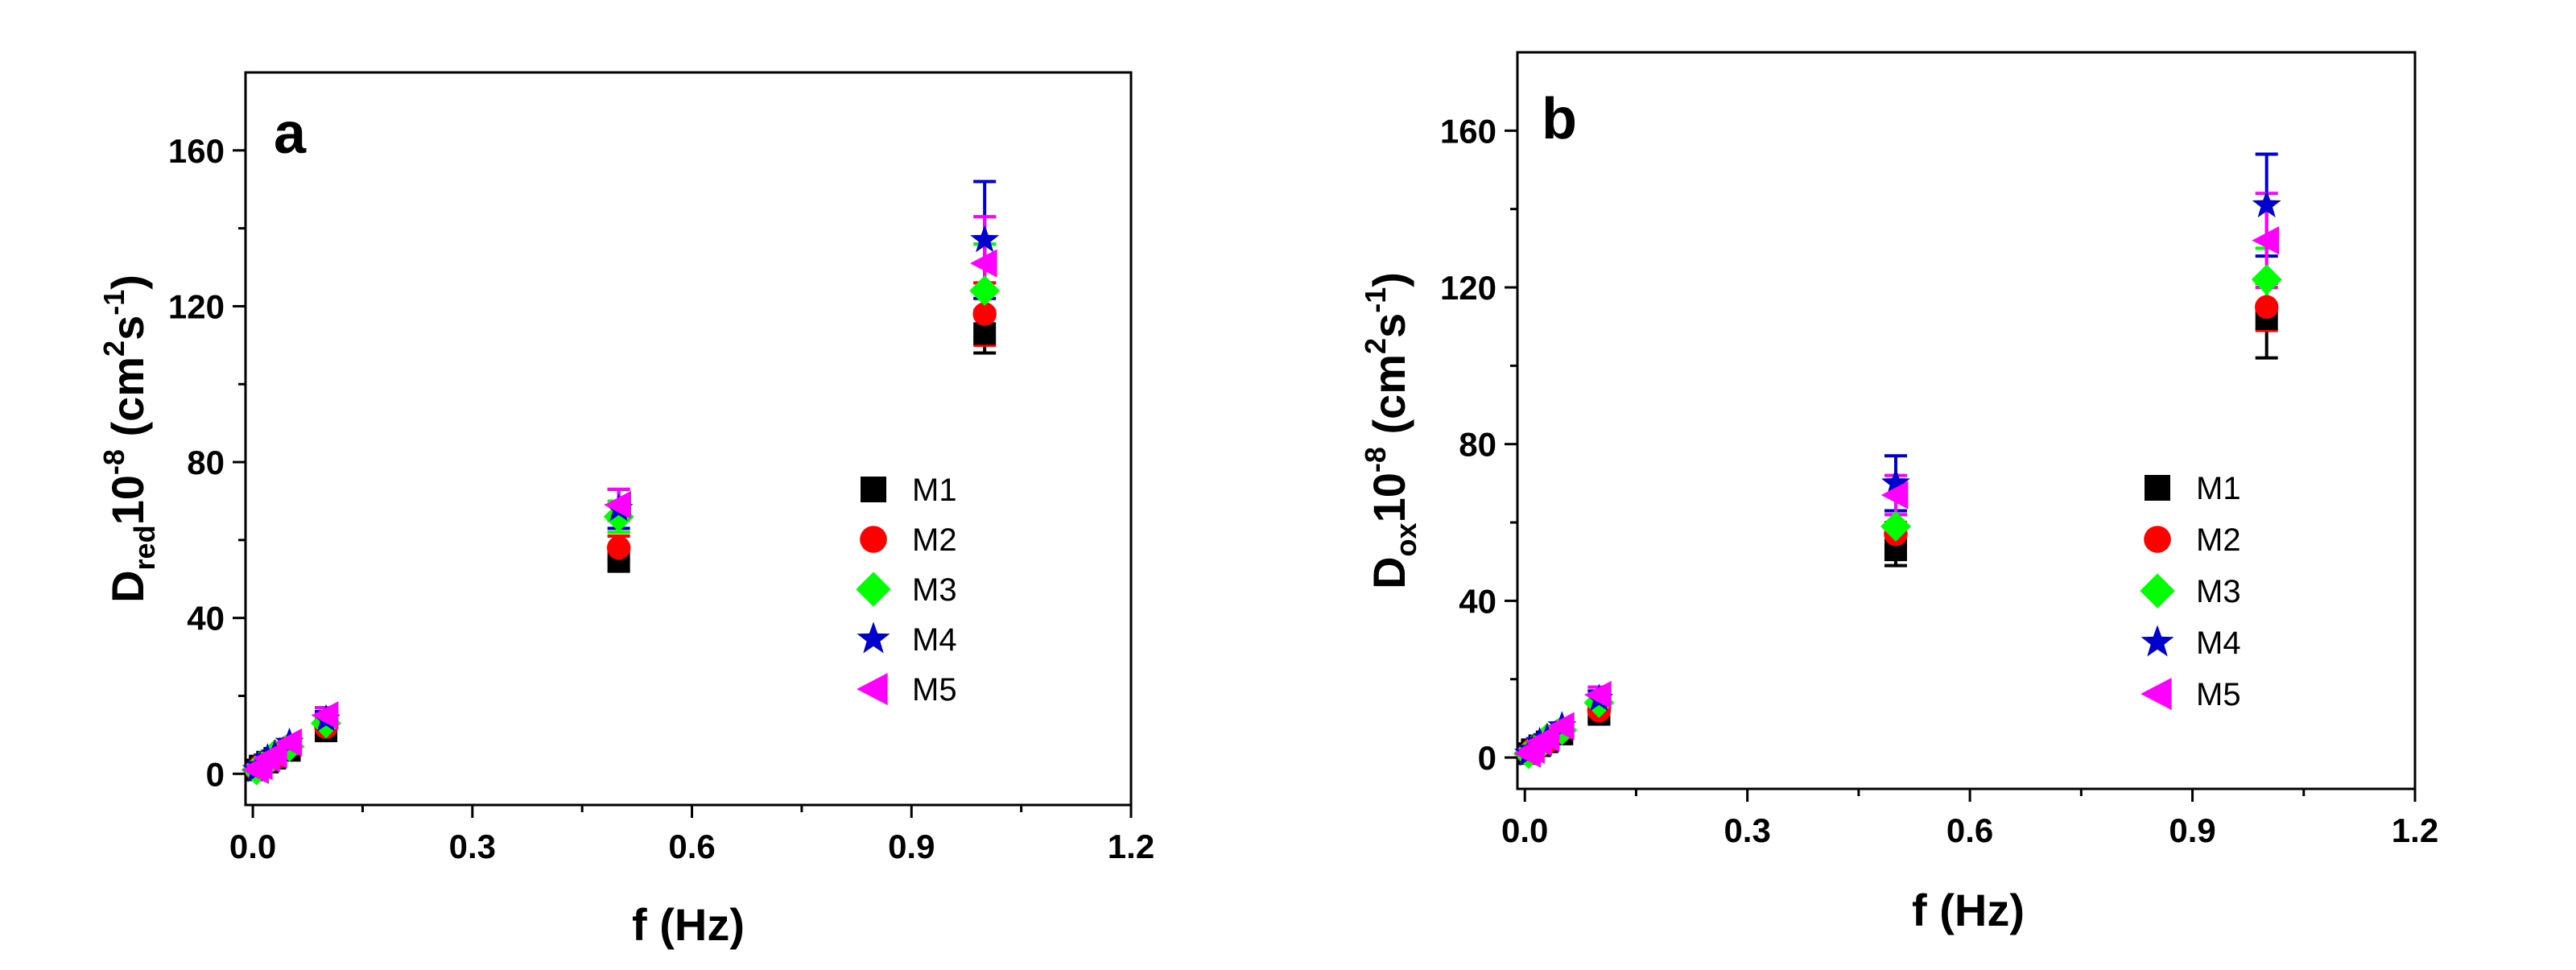 Image resolution: width=2576 pixels, height=970 pixels. What do you see at coordinates (985, 333) in the screenshot?
I see `data-point-m1` at bounding box center [985, 333].